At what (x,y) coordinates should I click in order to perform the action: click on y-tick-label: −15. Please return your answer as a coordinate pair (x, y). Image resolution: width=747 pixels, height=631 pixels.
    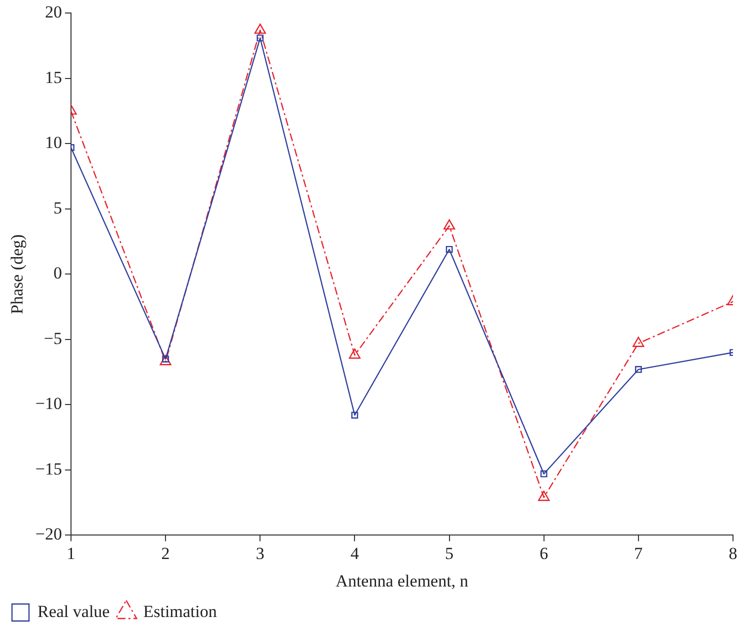
    Looking at the image, I should click on (48, 468).